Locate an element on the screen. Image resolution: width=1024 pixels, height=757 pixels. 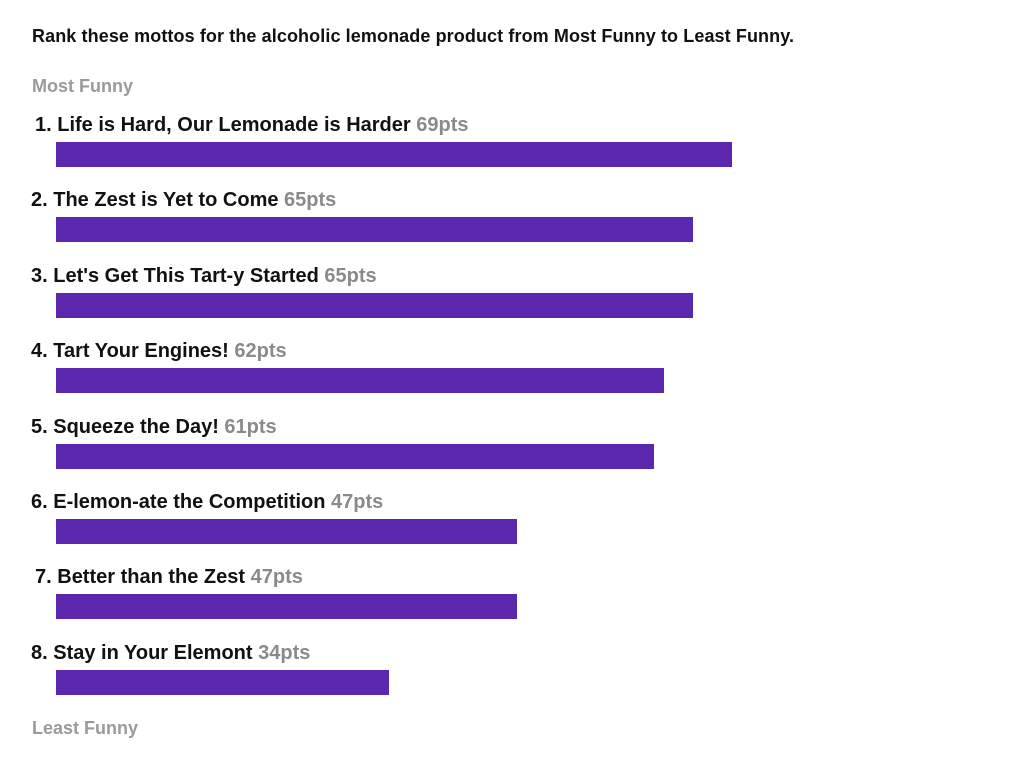
points-value: 69pts is located at coordinates (442, 125).